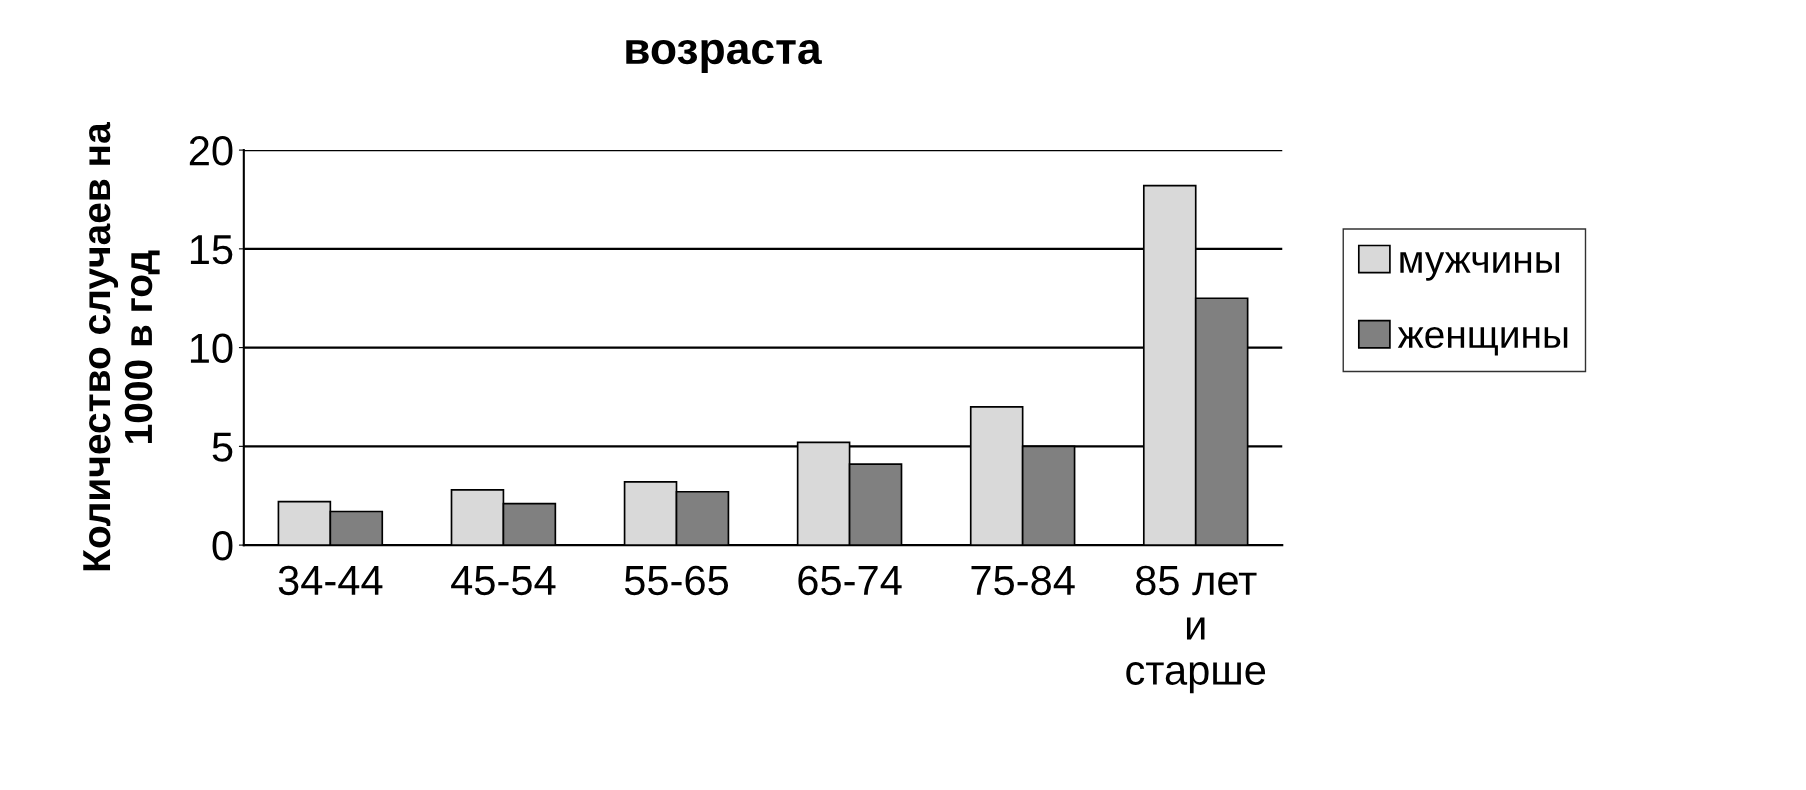 Image resolution: width=1806 pixels, height=790 pixels. I want to click on y-tick-label: 10, so click(211, 348).